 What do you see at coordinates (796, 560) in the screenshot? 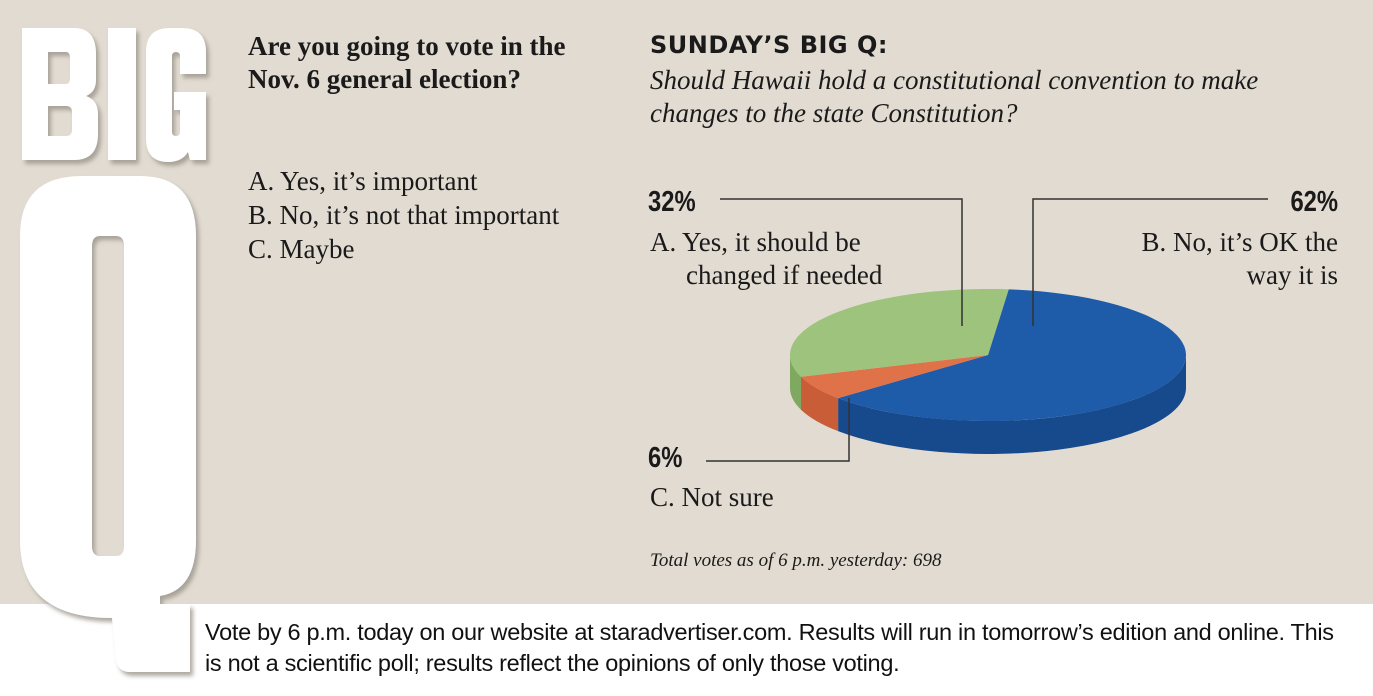
I see `total-votes: Total votes as of 6 p.m. yesterday: 698` at bounding box center [796, 560].